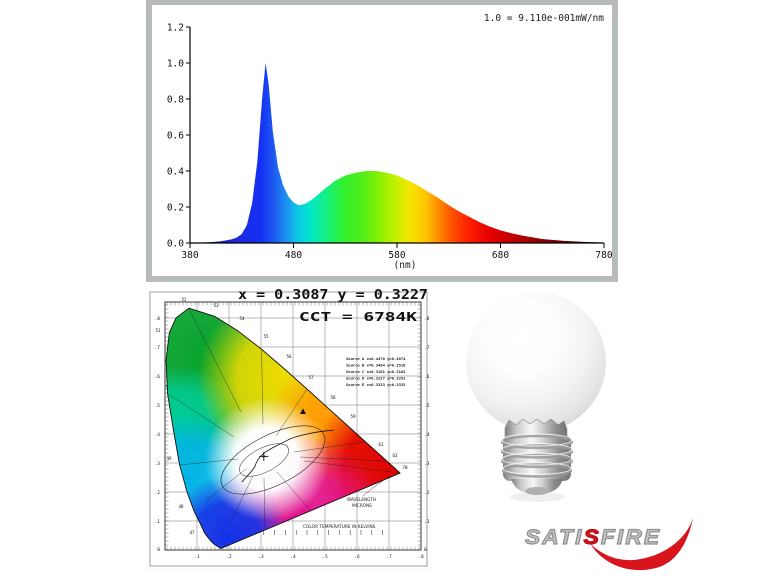  I want to click on logo-text-prefix: SATI, so click(554, 537).